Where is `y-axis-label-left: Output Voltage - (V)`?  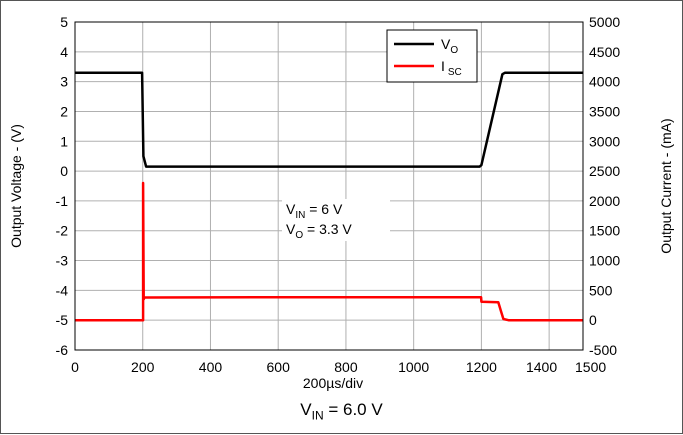 y-axis-label-left: Output Voltage - (V) is located at coordinates (16, 186).